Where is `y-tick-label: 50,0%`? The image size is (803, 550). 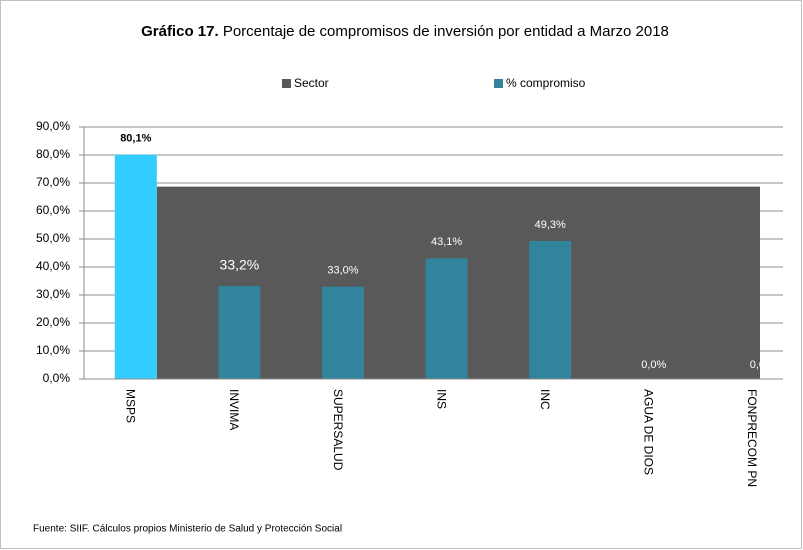 y-tick-label: 50,0% is located at coordinates (53, 238).